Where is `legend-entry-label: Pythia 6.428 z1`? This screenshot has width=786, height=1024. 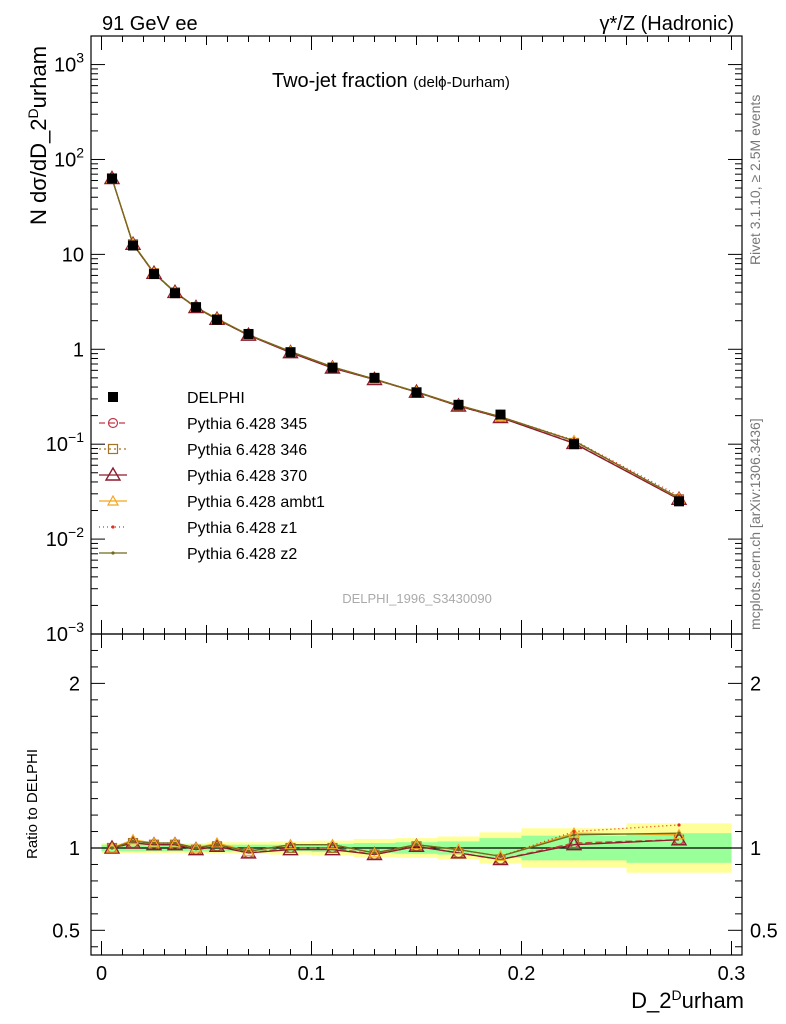
legend-entry-label: Pythia 6.428 z1 is located at coordinates (242, 528).